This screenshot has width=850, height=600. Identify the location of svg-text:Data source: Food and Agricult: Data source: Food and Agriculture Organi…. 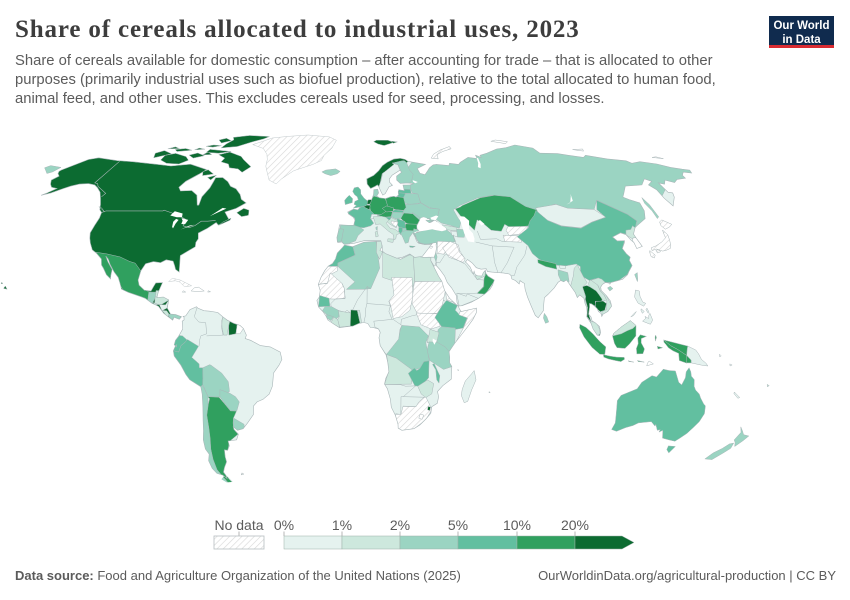
(238, 575).